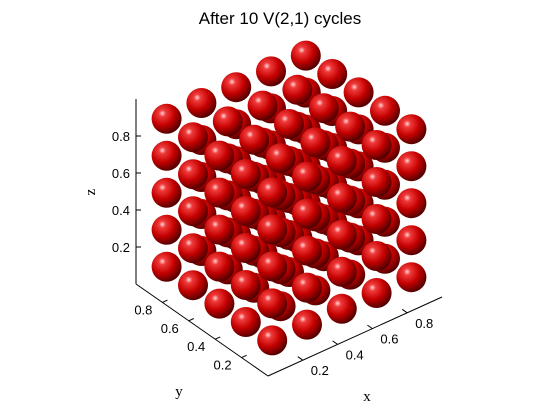 The image size is (560, 420). Describe the element at coordinates (223, 365) in the screenshot. I see `y-tick-label: 0.2` at that location.